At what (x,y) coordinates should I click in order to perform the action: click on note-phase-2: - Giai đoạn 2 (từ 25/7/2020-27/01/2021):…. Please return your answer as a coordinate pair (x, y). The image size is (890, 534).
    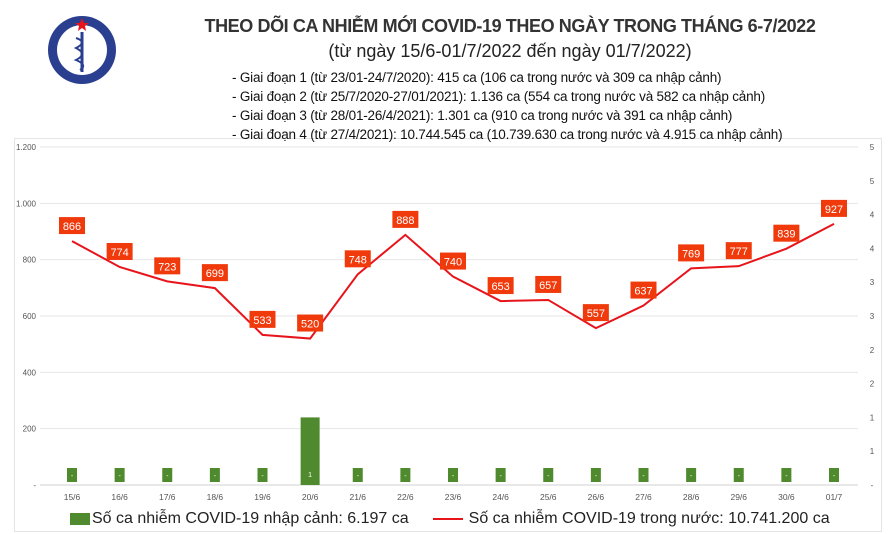
    Looking at the image, I should click on (498, 96).